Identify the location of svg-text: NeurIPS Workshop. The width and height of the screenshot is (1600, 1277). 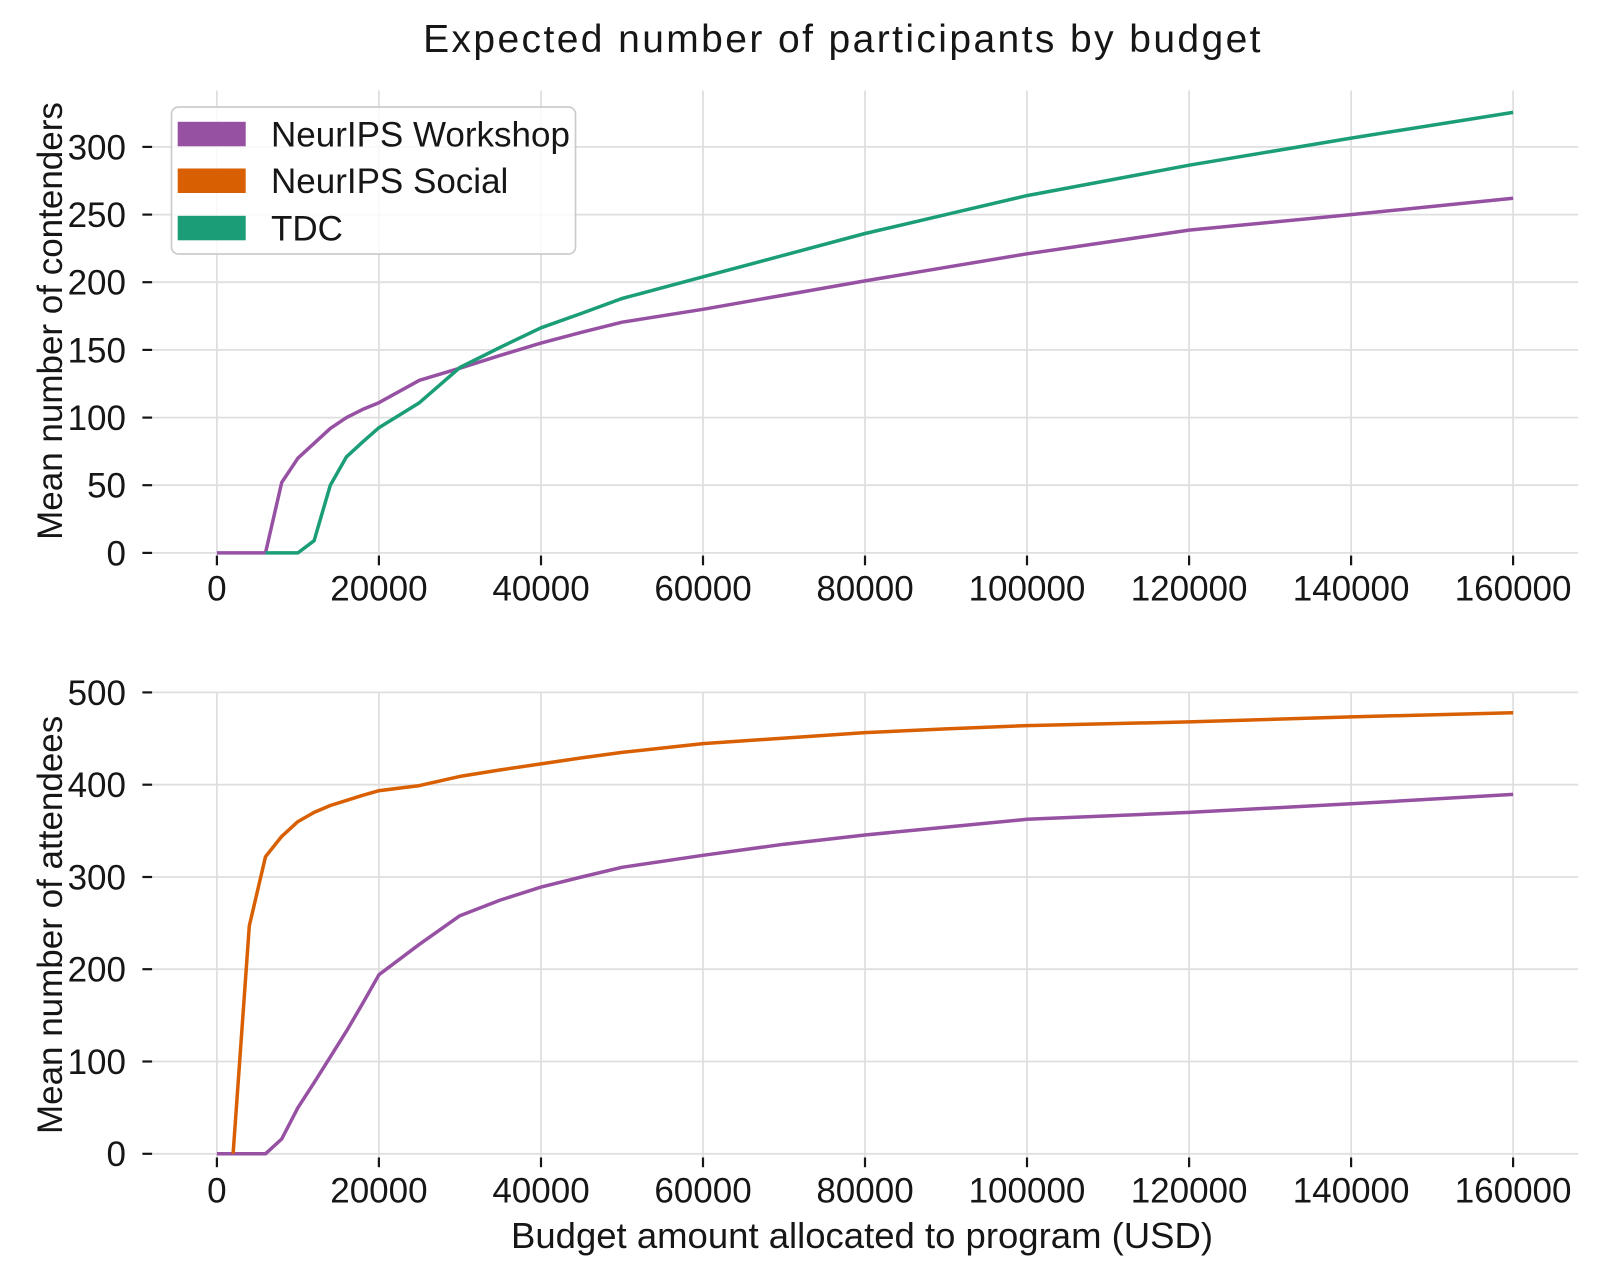
(420, 134).